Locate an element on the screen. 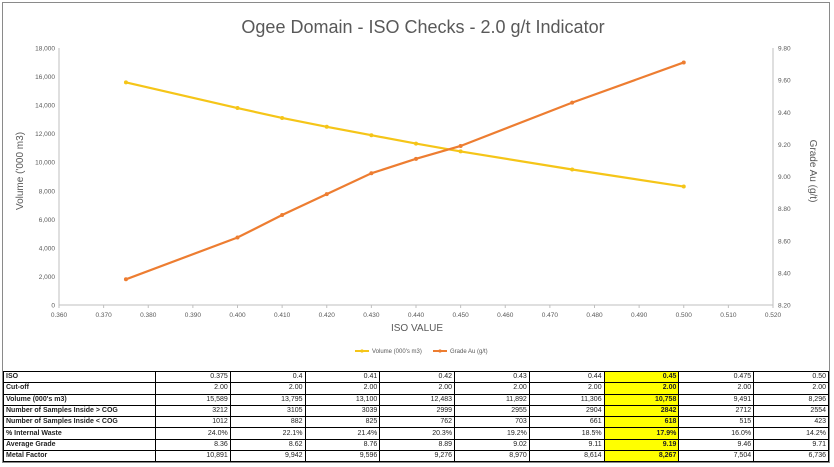 The height and width of the screenshot is (467, 834). table-cell: 7,504 is located at coordinates (716, 456).